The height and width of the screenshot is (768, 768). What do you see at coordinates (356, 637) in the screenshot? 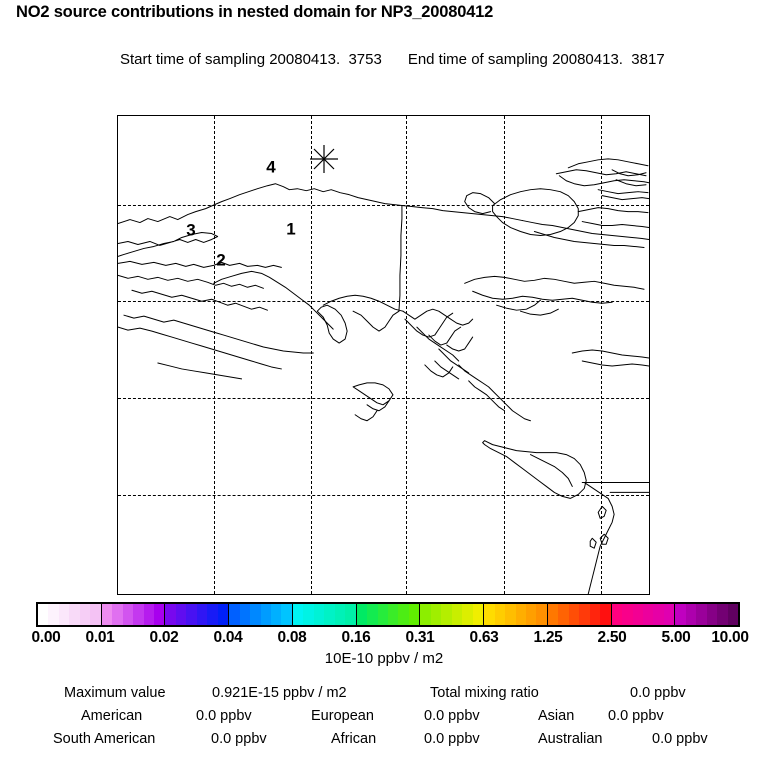
I see `colorbar-tick-label: 0.16` at bounding box center [356, 637].